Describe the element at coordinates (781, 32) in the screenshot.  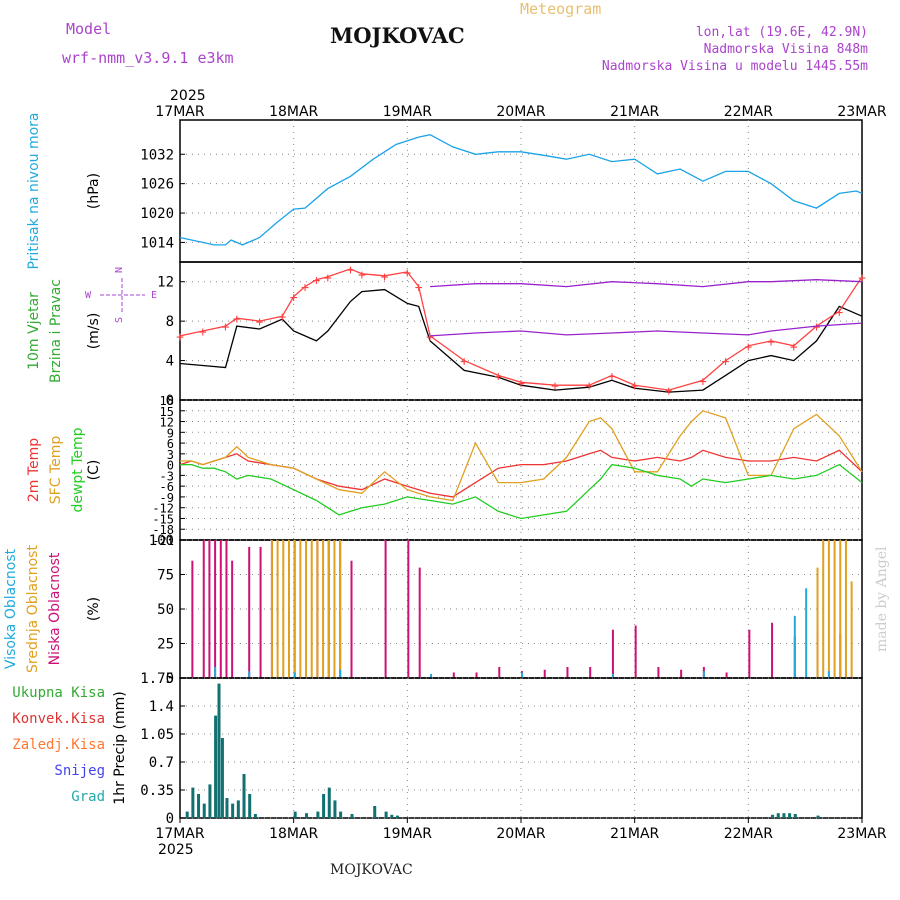
I see `coords-label: lon,lat (19.6E, 42.9N)` at that location.